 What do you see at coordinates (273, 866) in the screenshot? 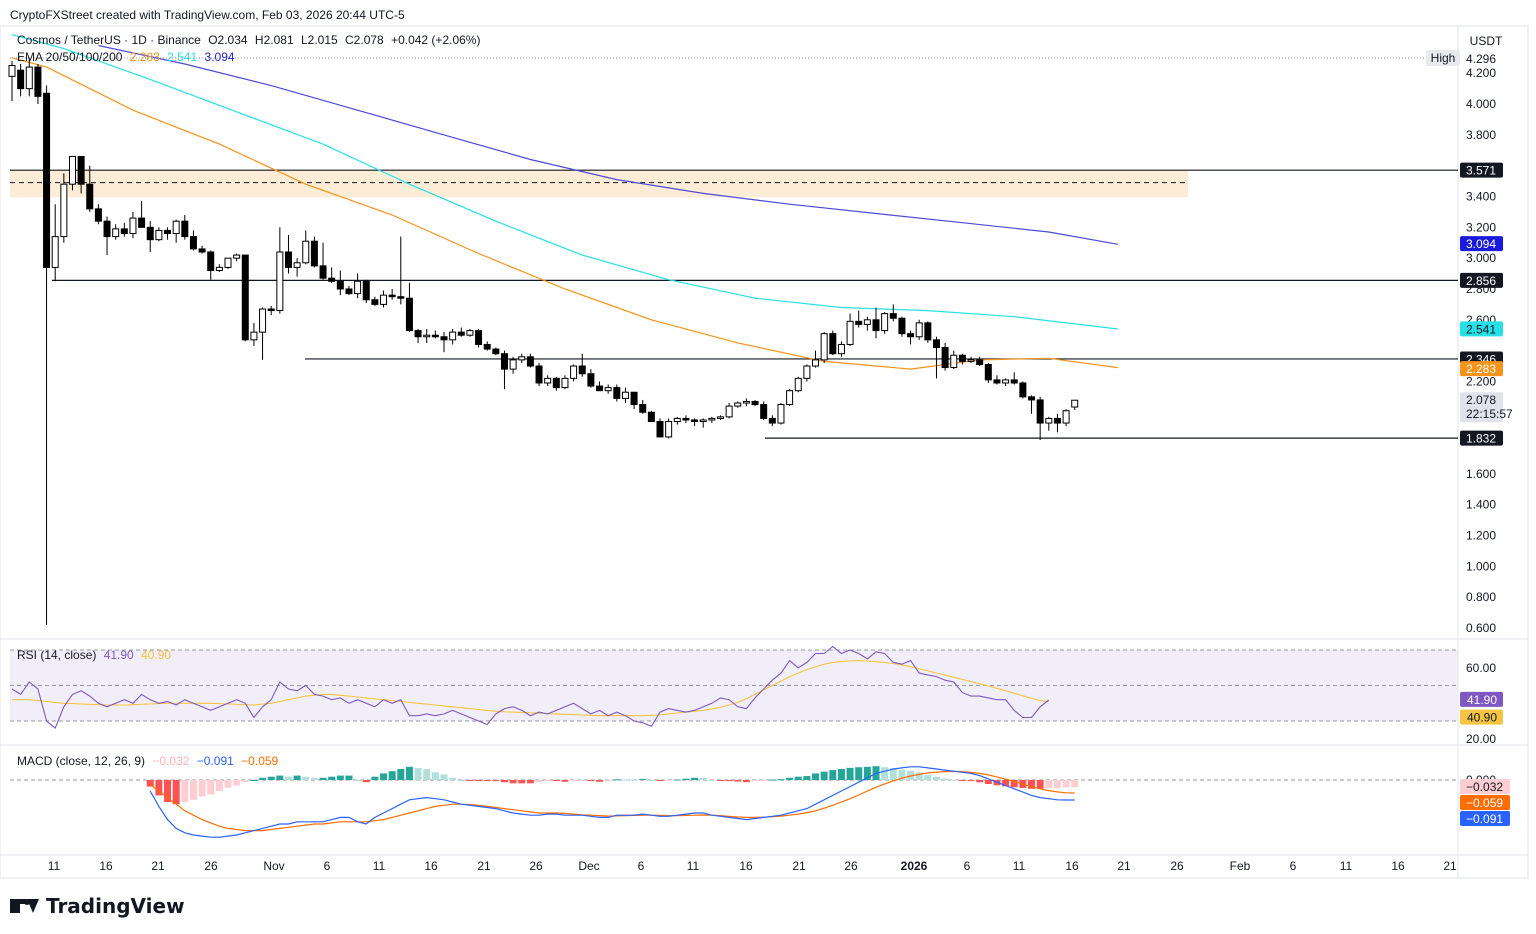
I see `time-tick-label: Nov` at bounding box center [273, 866].